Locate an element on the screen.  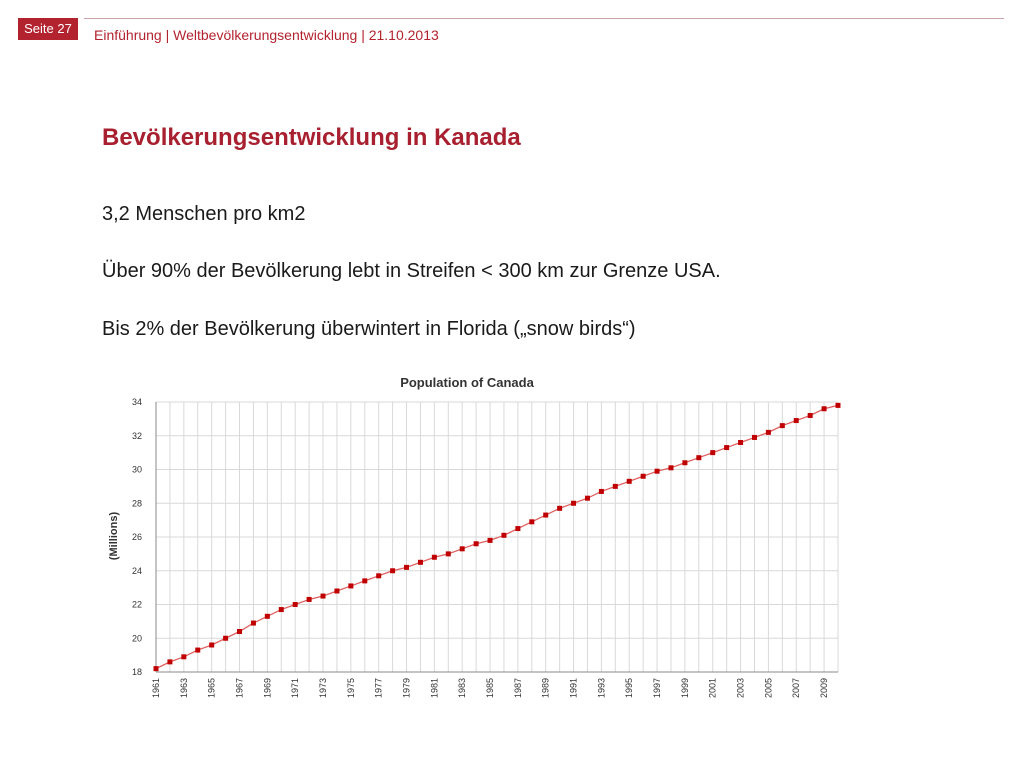
x-tick-label: 1995 is located at coordinates (629, 688).